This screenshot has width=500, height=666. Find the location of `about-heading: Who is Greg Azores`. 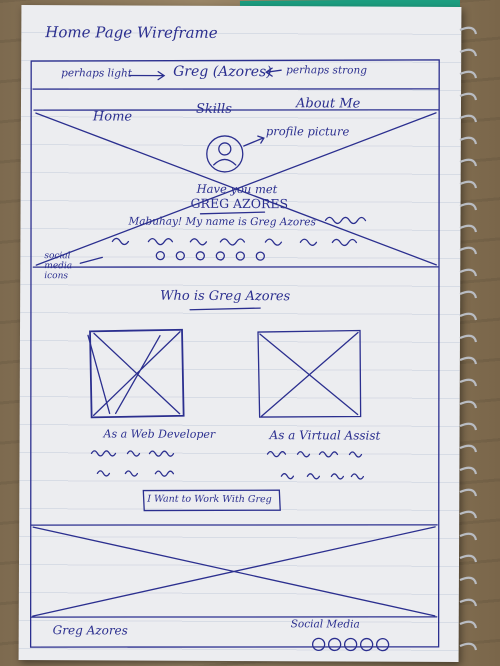

about-heading: Who is Greg Azores is located at coordinates (225, 296).